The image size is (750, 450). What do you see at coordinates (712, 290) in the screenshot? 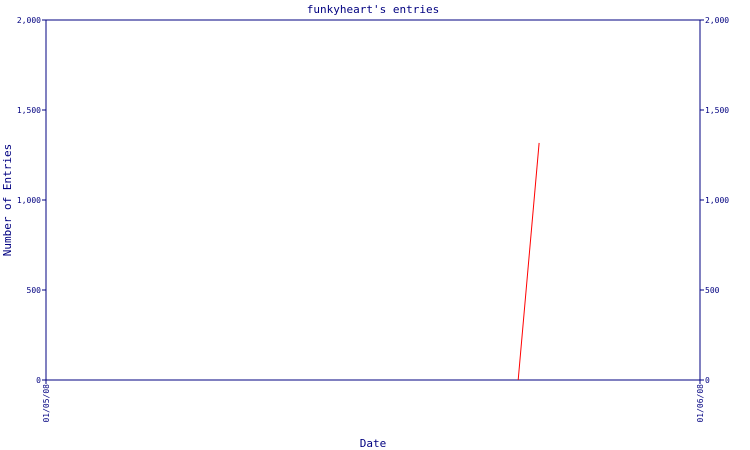
I see `y2-tick-label: 500` at bounding box center [712, 290].